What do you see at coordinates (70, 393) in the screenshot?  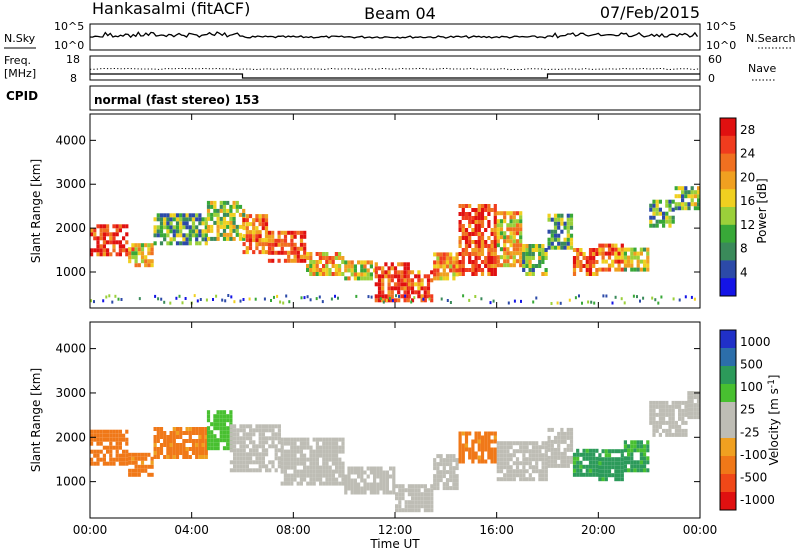 I see `velocity-y-tick-label: 3000` at bounding box center [70, 393].